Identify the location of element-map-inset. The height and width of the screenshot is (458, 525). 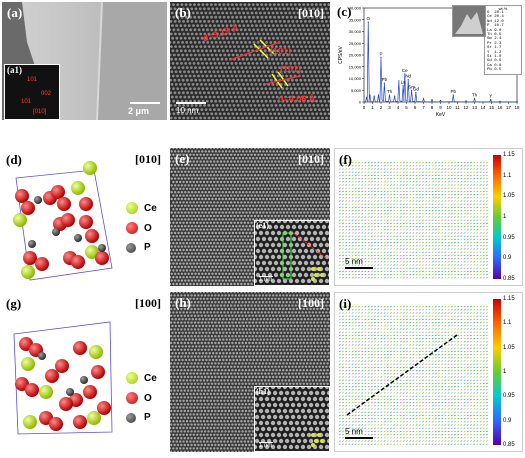
(469, 21).